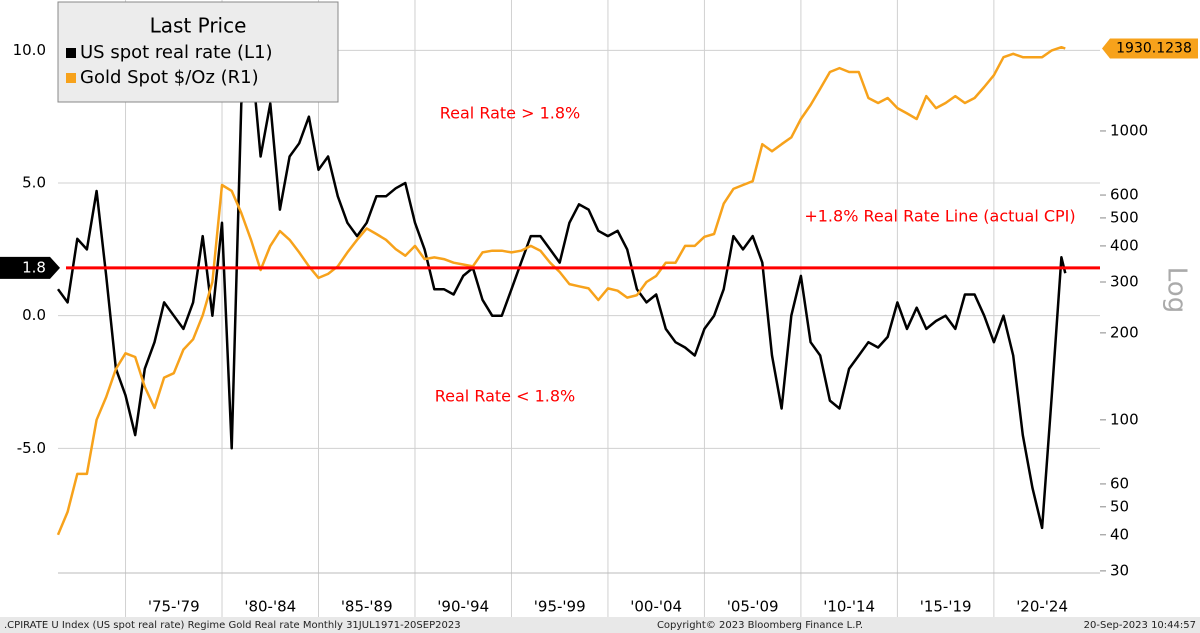 The width and height of the screenshot is (1200, 633). I want to click on y-tick-label: -5.0, so click(31, 448).